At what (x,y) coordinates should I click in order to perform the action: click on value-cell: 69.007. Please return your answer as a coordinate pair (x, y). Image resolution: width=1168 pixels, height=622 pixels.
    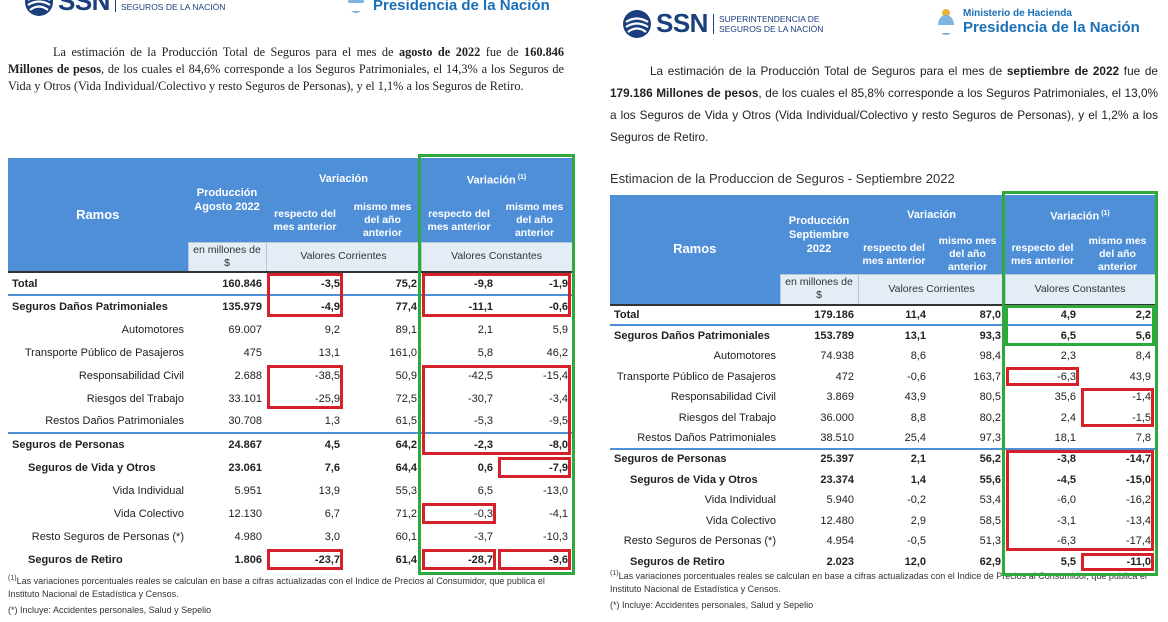
    Looking at the image, I should click on (245, 329).